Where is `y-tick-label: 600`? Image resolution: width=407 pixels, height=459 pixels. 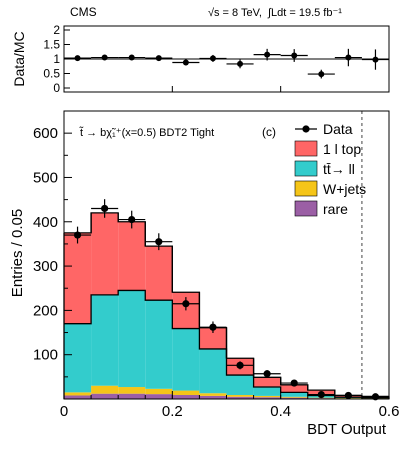
y-tick-label: 600 is located at coordinates (45, 133).